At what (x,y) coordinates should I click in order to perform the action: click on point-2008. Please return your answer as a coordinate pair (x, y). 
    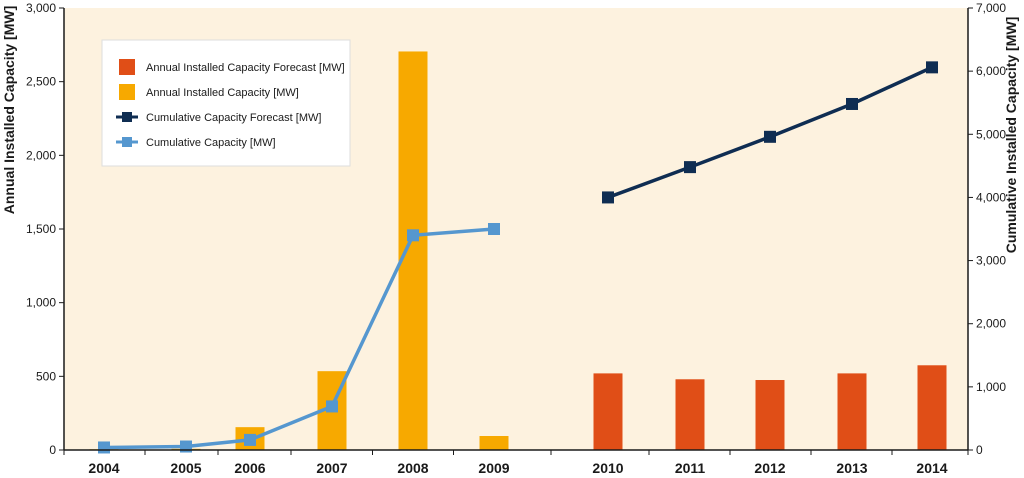
    Looking at the image, I should click on (413, 235).